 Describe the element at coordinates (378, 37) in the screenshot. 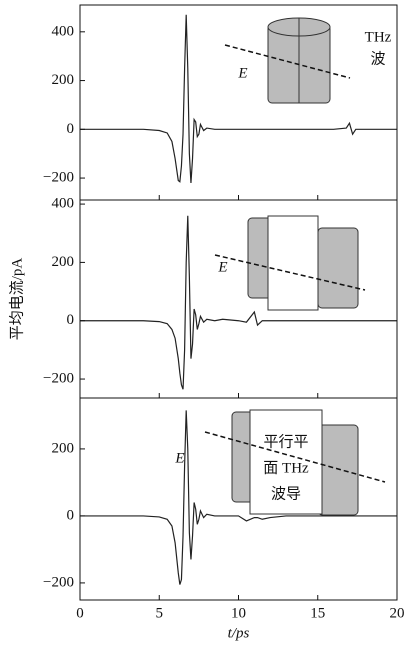

I see `annotation: THz` at that location.